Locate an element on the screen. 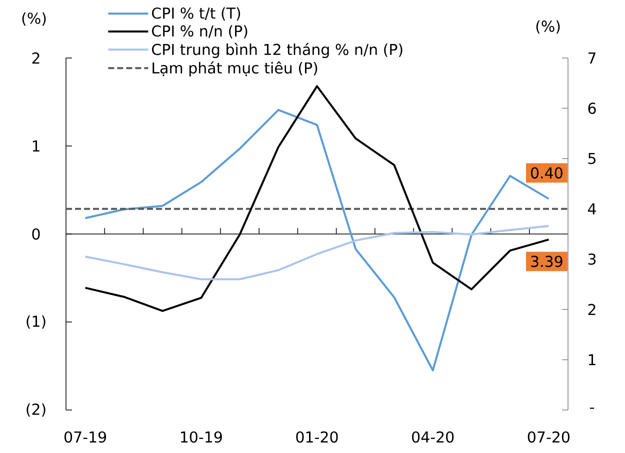 The image size is (625, 453). y2-tick-label: 6 is located at coordinates (592, 108).